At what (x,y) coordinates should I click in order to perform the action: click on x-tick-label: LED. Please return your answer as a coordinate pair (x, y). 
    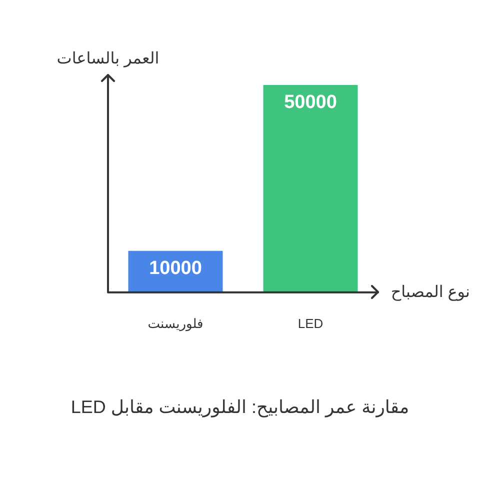
    Looking at the image, I should click on (311, 323).